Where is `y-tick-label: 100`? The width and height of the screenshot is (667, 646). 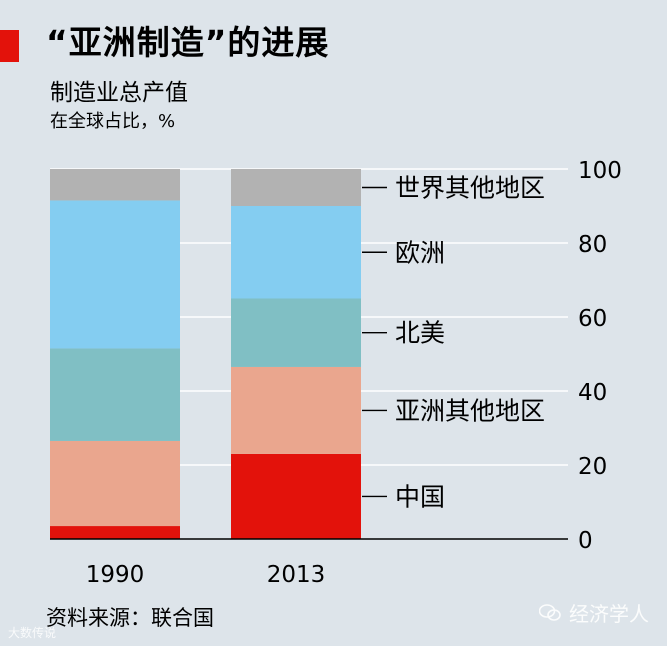 y-tick-label: 100 is located at coordinates (600, 171).